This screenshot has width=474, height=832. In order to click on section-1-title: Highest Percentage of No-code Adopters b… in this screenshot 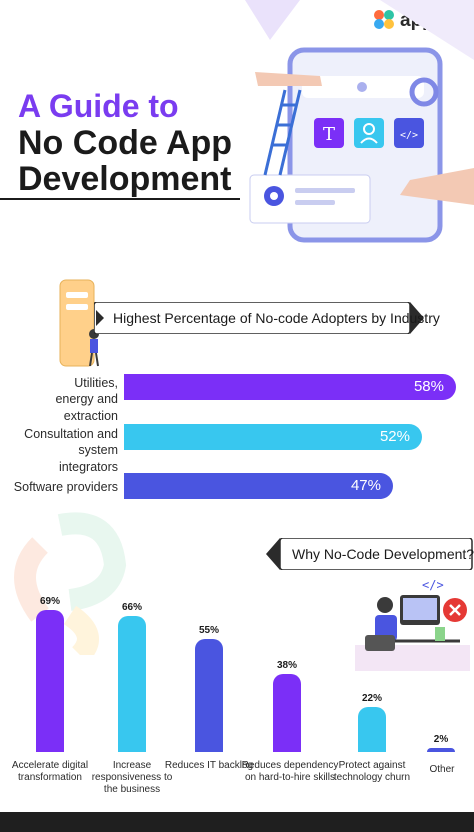, I will do `click(276, 318)`.